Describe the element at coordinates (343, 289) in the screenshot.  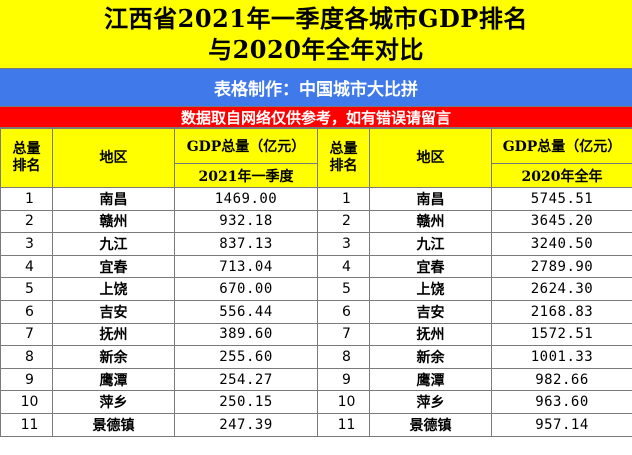
I see `right-rank-cell: 5` at that location.